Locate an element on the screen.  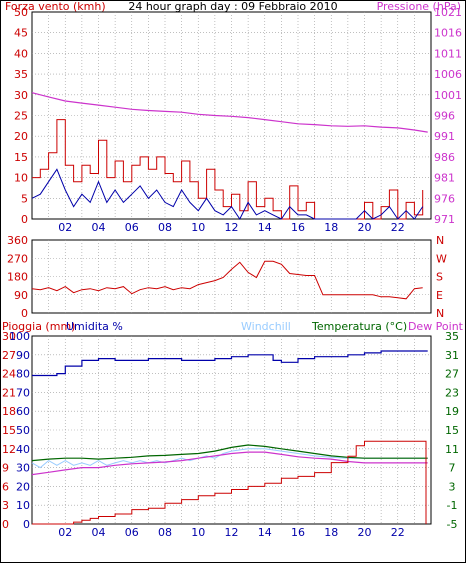
rain-tick-labels: 0 3 6 9 12 15 18 21 24 27 30 is located at coordinates (9, 430).